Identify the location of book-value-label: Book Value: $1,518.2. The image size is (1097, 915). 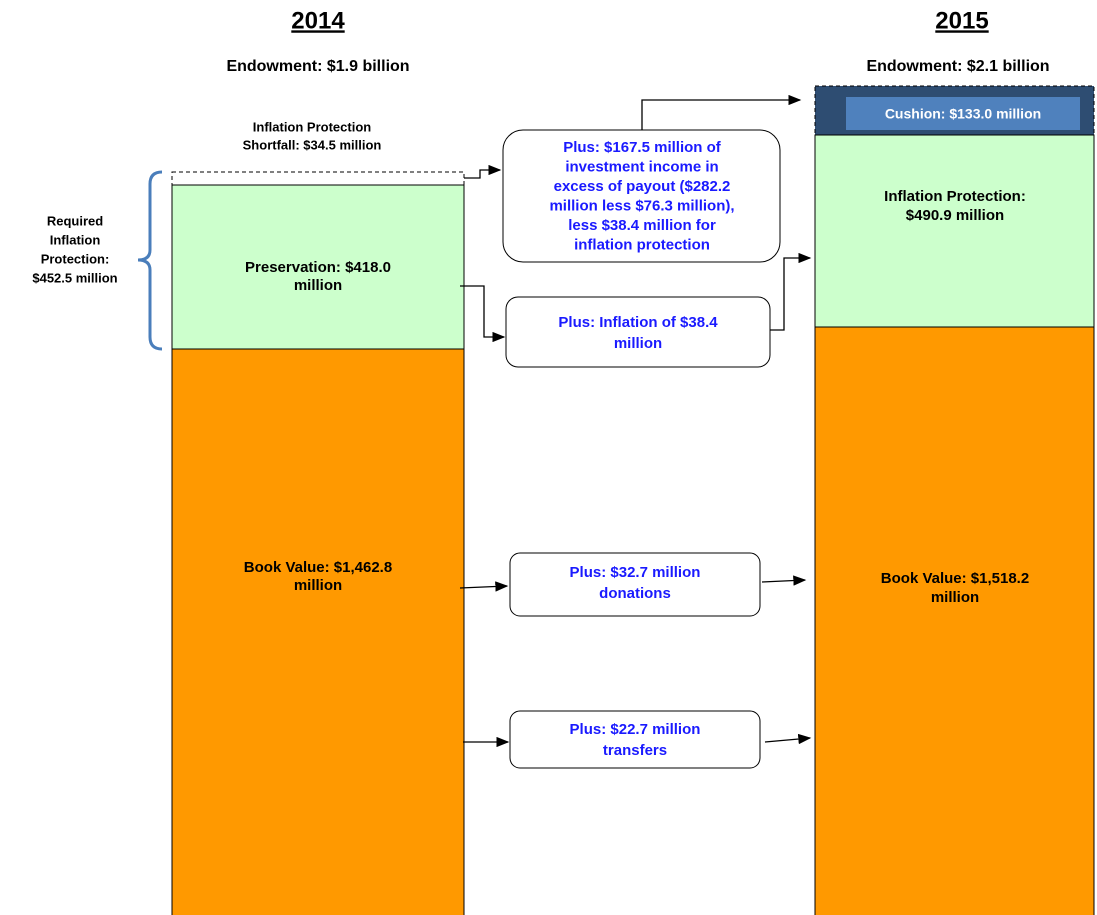
(955, 578).